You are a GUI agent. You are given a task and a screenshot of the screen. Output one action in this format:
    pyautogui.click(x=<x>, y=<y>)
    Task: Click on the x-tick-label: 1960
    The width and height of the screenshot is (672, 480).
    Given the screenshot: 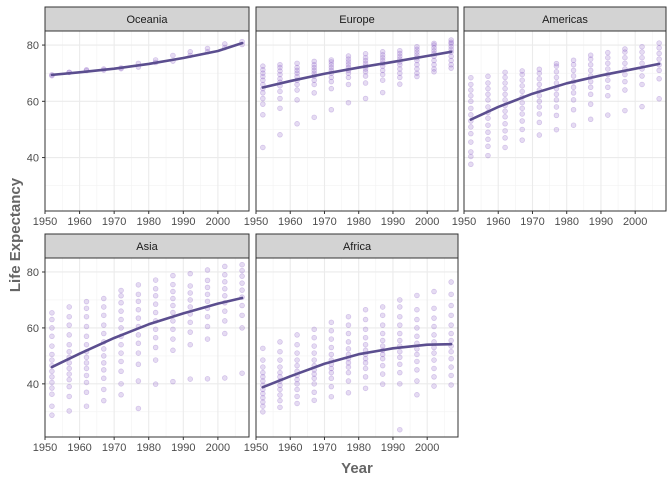 What is the action you would take?
    pyautogui.click(x=79, y=222)
    